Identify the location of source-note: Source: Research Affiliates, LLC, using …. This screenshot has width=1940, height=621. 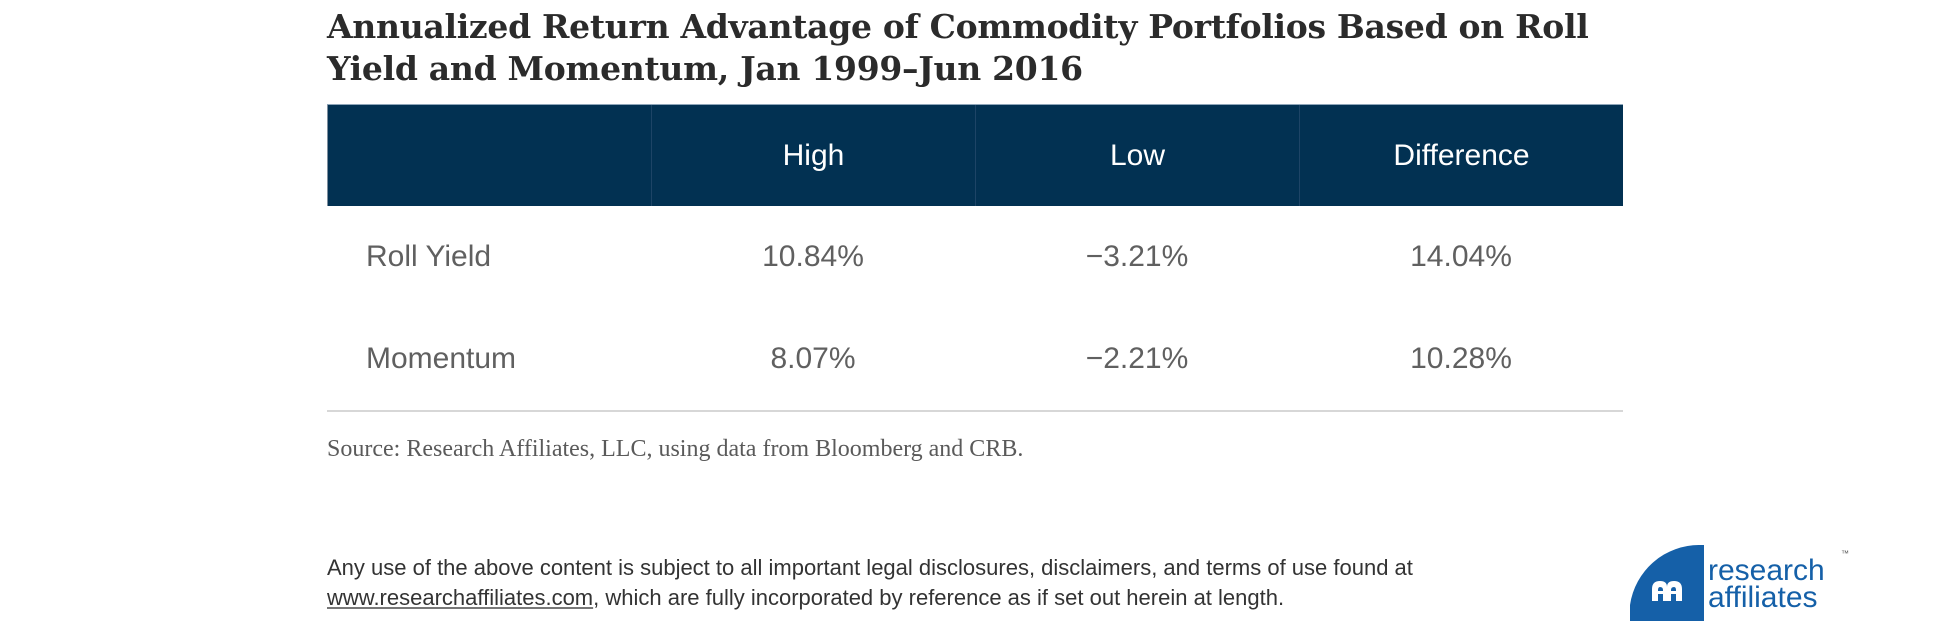
(675, 449).